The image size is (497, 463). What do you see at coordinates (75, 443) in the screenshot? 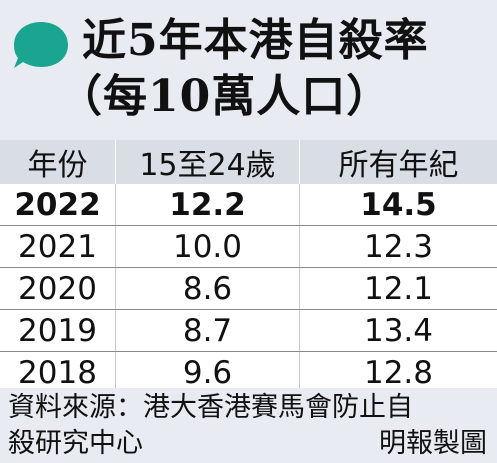
I see `source-text-line2: 殺研究中心` at bounding box center [75, 443].